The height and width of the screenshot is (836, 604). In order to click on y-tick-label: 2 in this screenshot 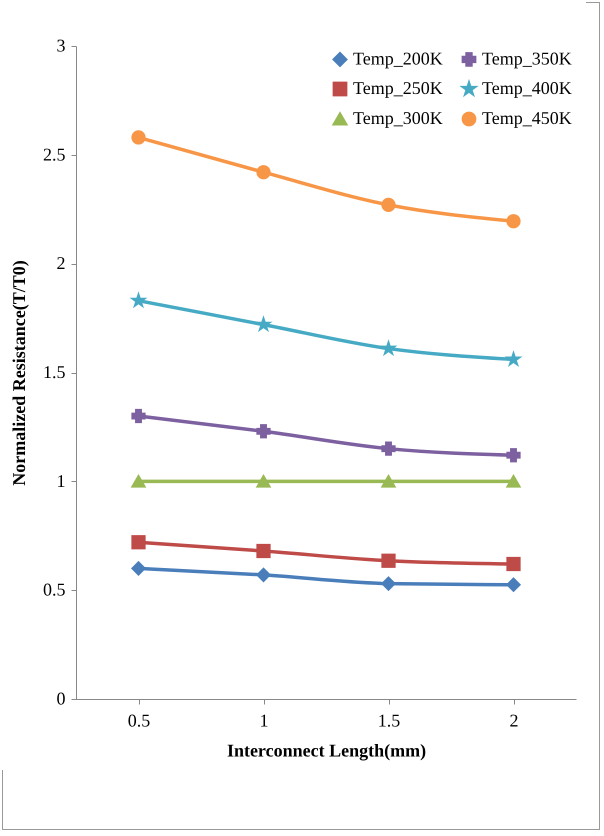, I will do `click(61, 263)`.